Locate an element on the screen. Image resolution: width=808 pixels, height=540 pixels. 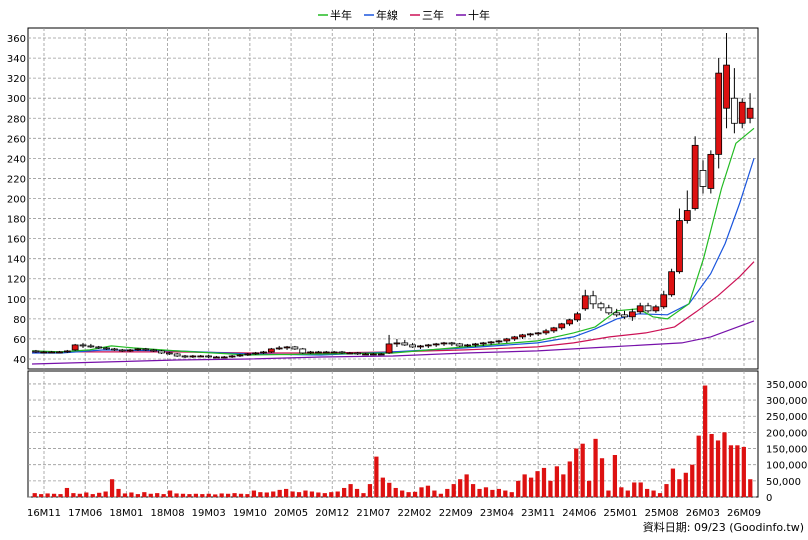
x-tick-label: 22M02 is located at coordinates (415, 513).